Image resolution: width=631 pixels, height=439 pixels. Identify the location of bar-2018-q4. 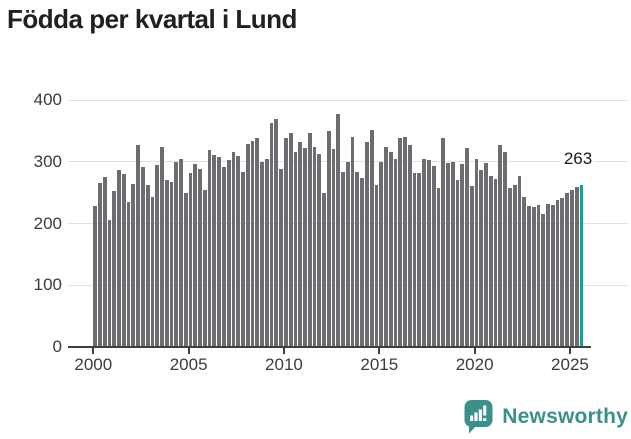
(452, 254).